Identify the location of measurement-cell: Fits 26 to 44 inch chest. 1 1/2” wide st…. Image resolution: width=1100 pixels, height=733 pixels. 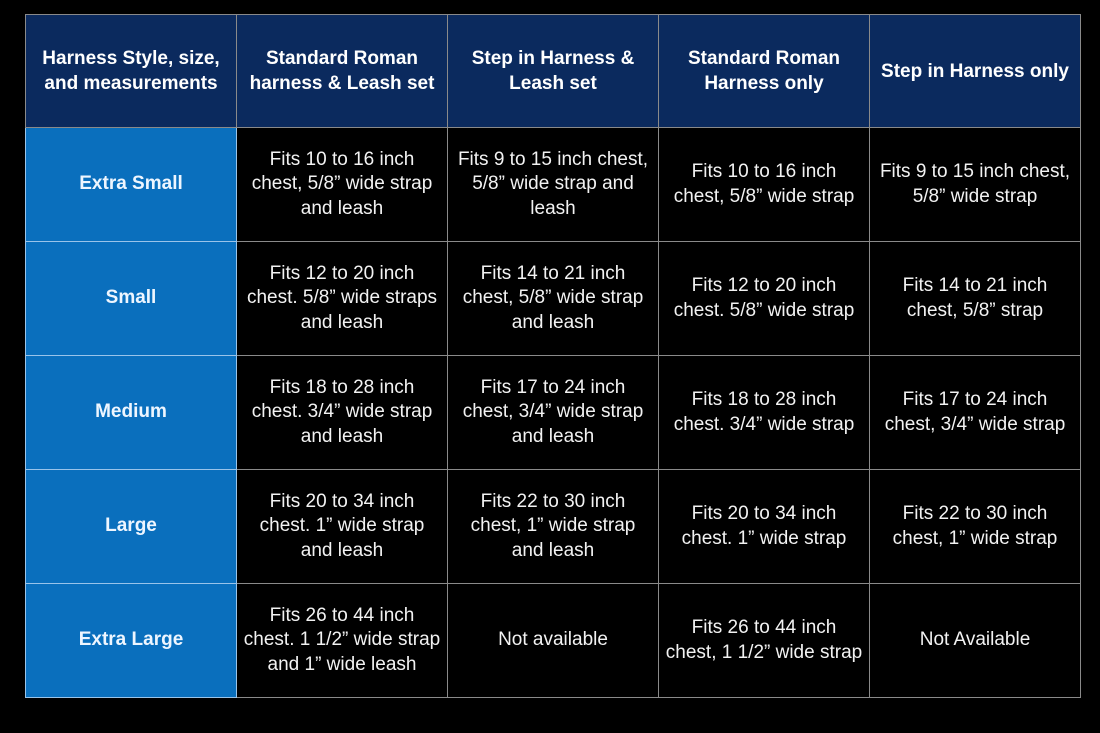
(342, 640).